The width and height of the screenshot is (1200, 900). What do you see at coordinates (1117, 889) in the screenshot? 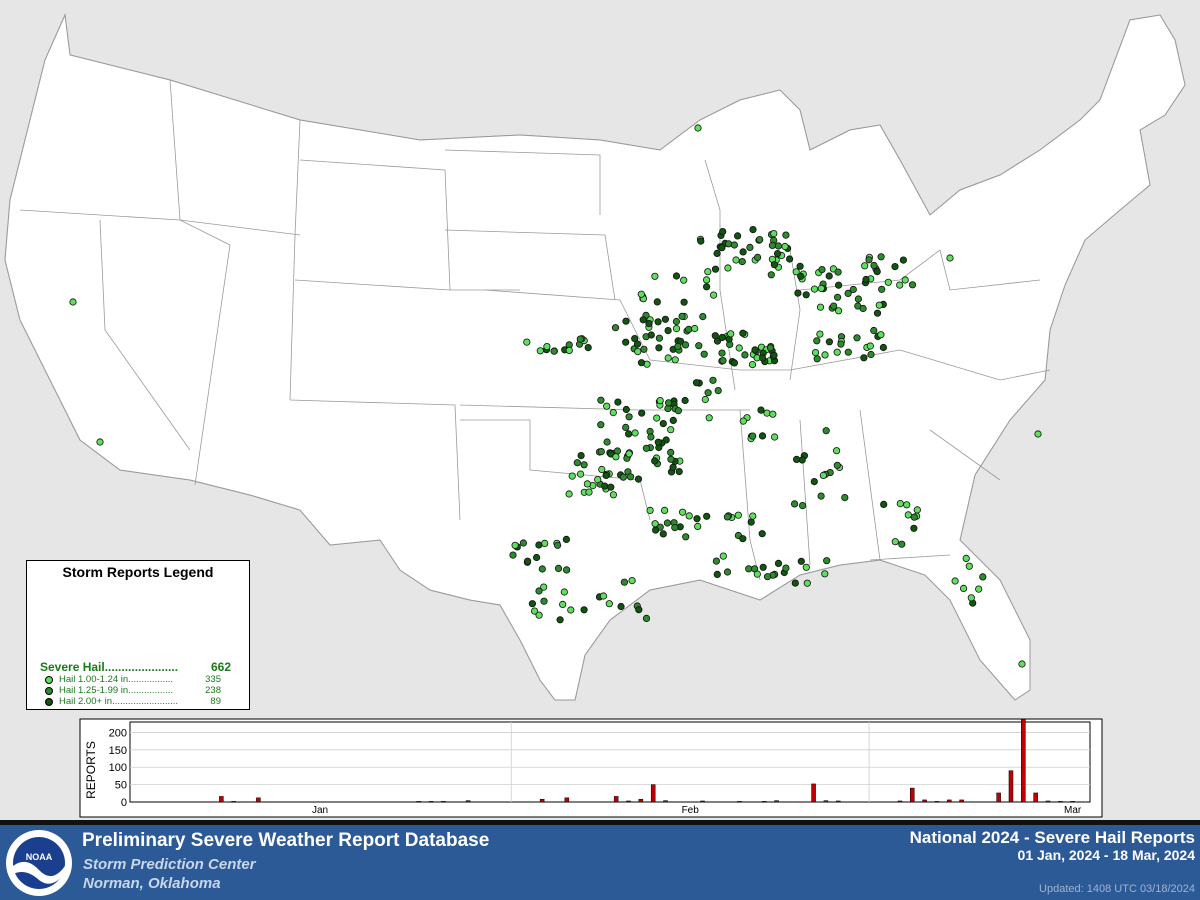
I see `updated-timestamp: Updated: 1408 UTC 03/18/2024` at bounding box center [1117, 889].